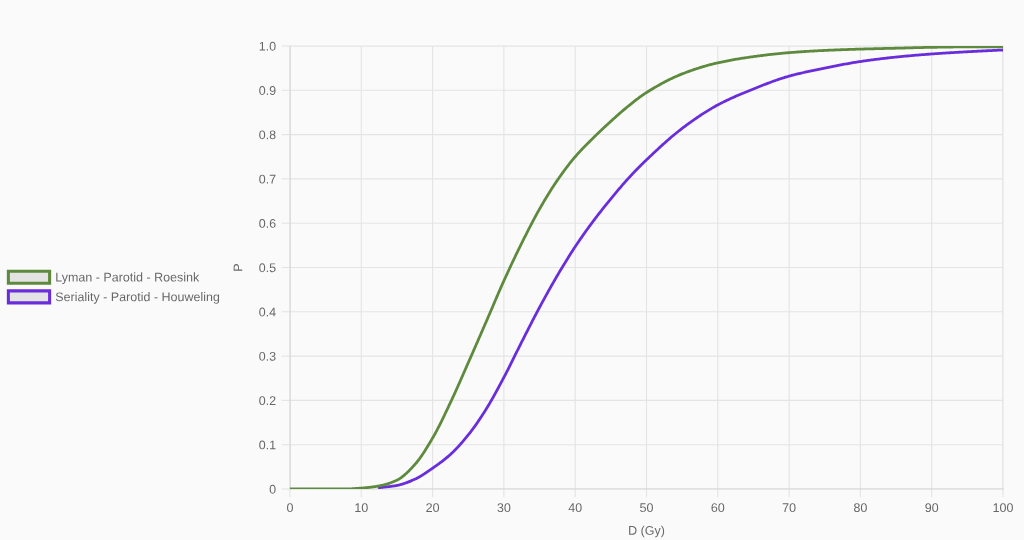  What do you see at coordinates (267, 268) in the screenshot?
I see `y-tick-label: 0.5` at bounding box center [267, 268].